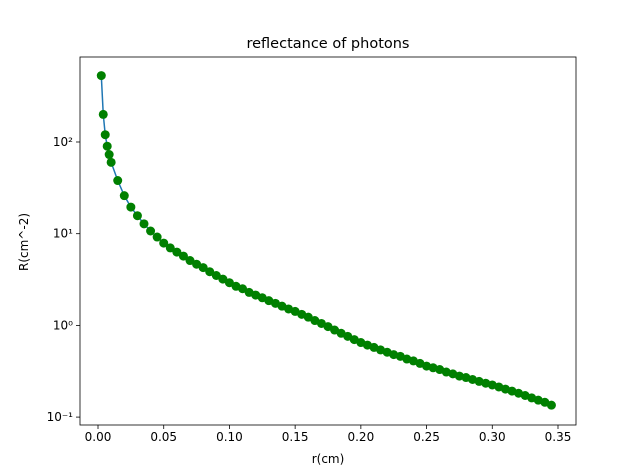 The height and width of the screenshot is (476, 640). I want to click on x-tick-label: 0.05, so click(163, 437).